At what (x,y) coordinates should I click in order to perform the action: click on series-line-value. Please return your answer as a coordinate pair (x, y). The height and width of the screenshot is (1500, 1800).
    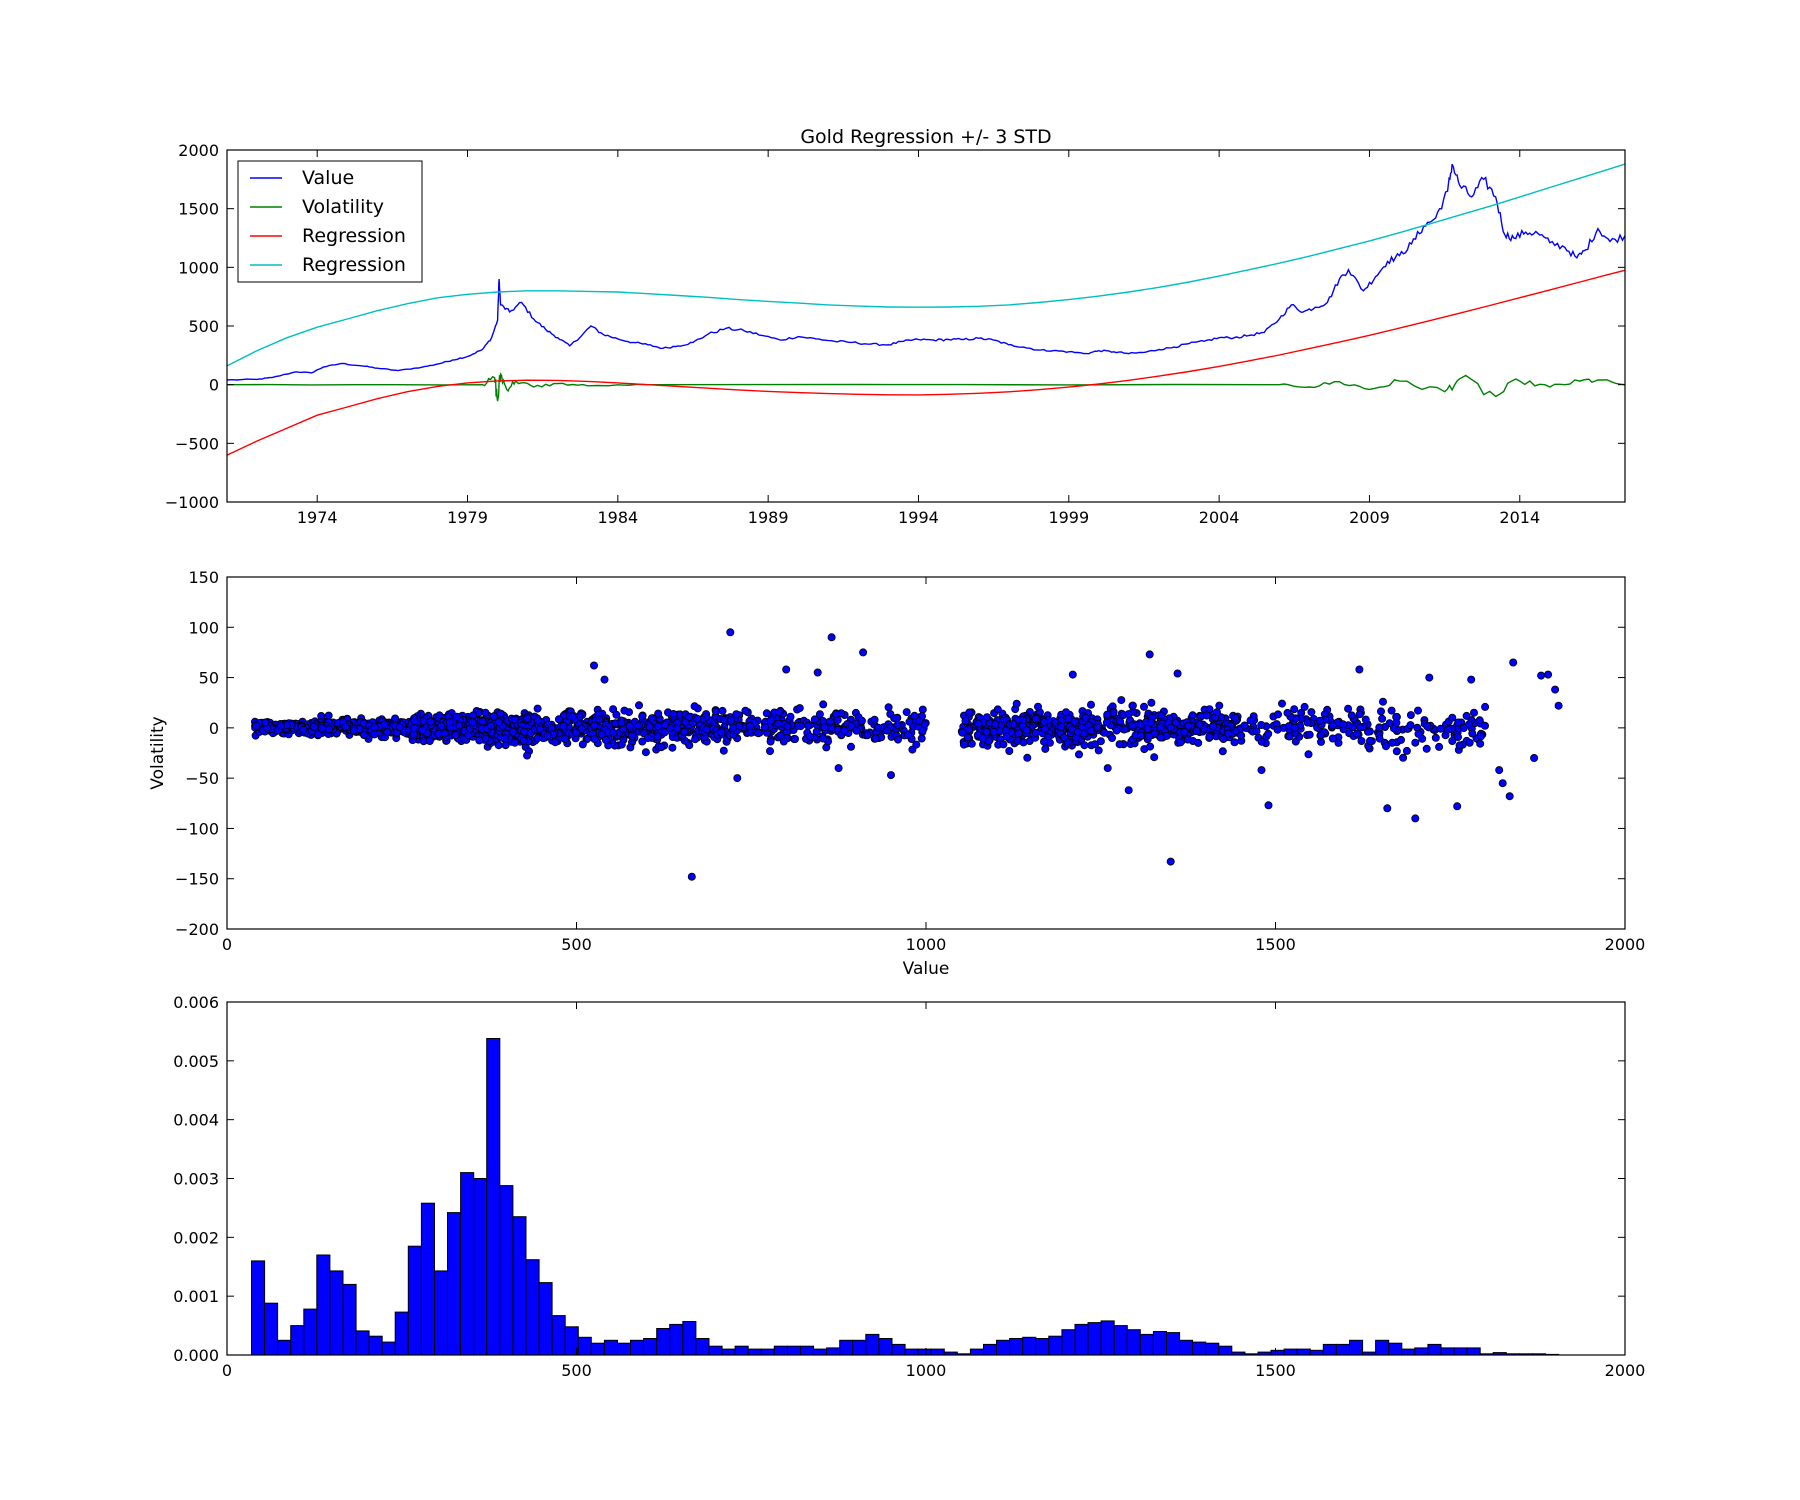
    Looking at the image, I should click on (926, 272).